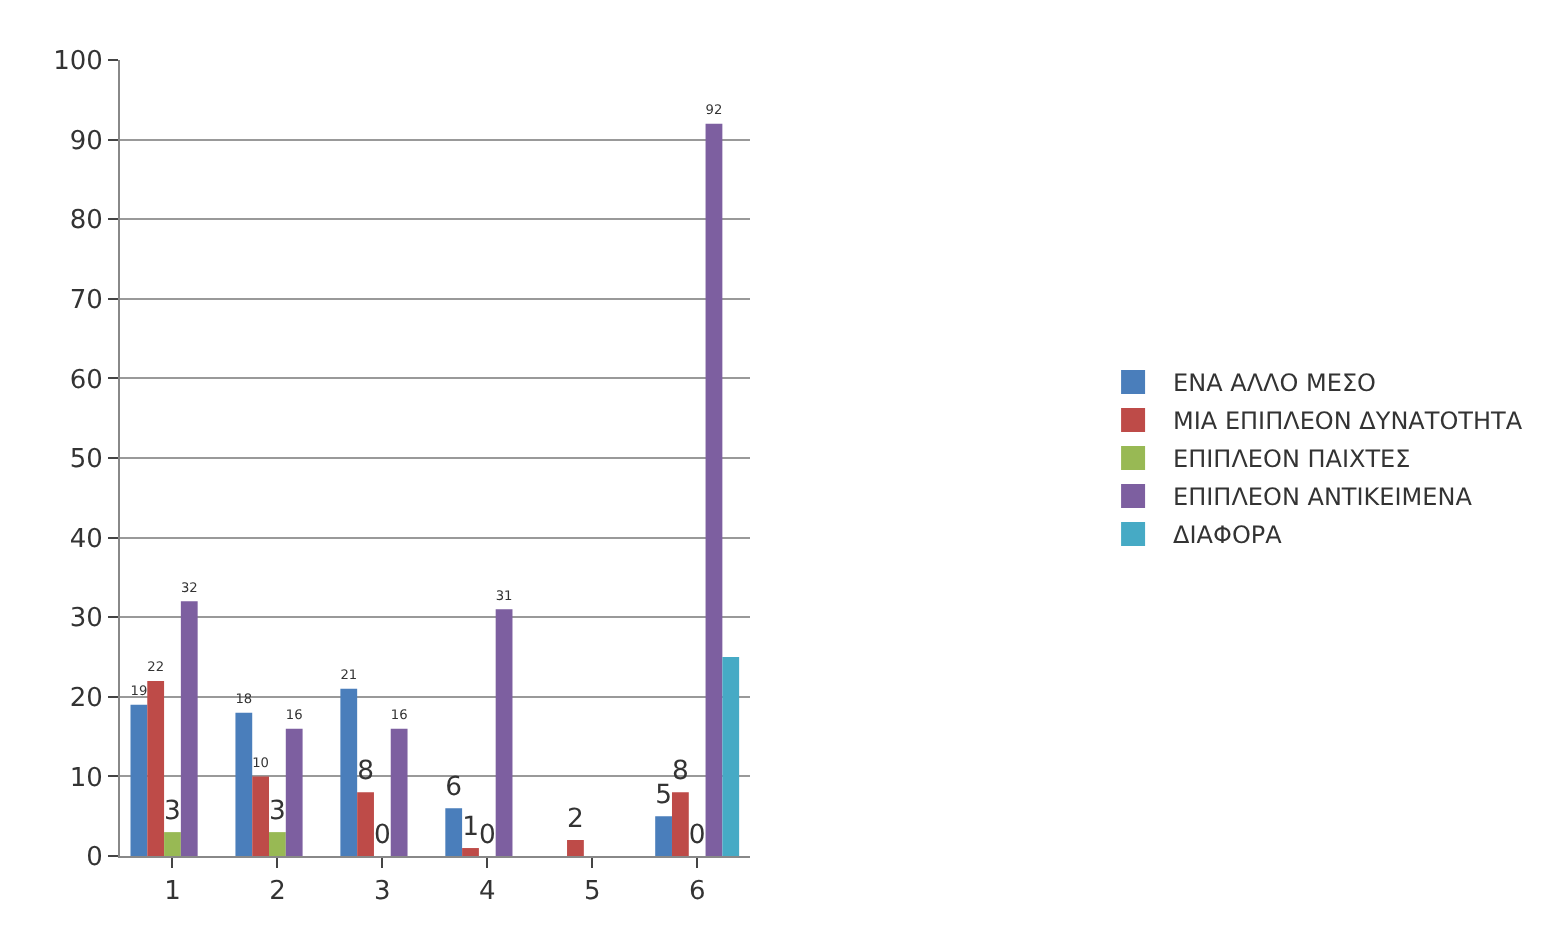  I want to click on y-tick-label: 0, so click(94, 858).